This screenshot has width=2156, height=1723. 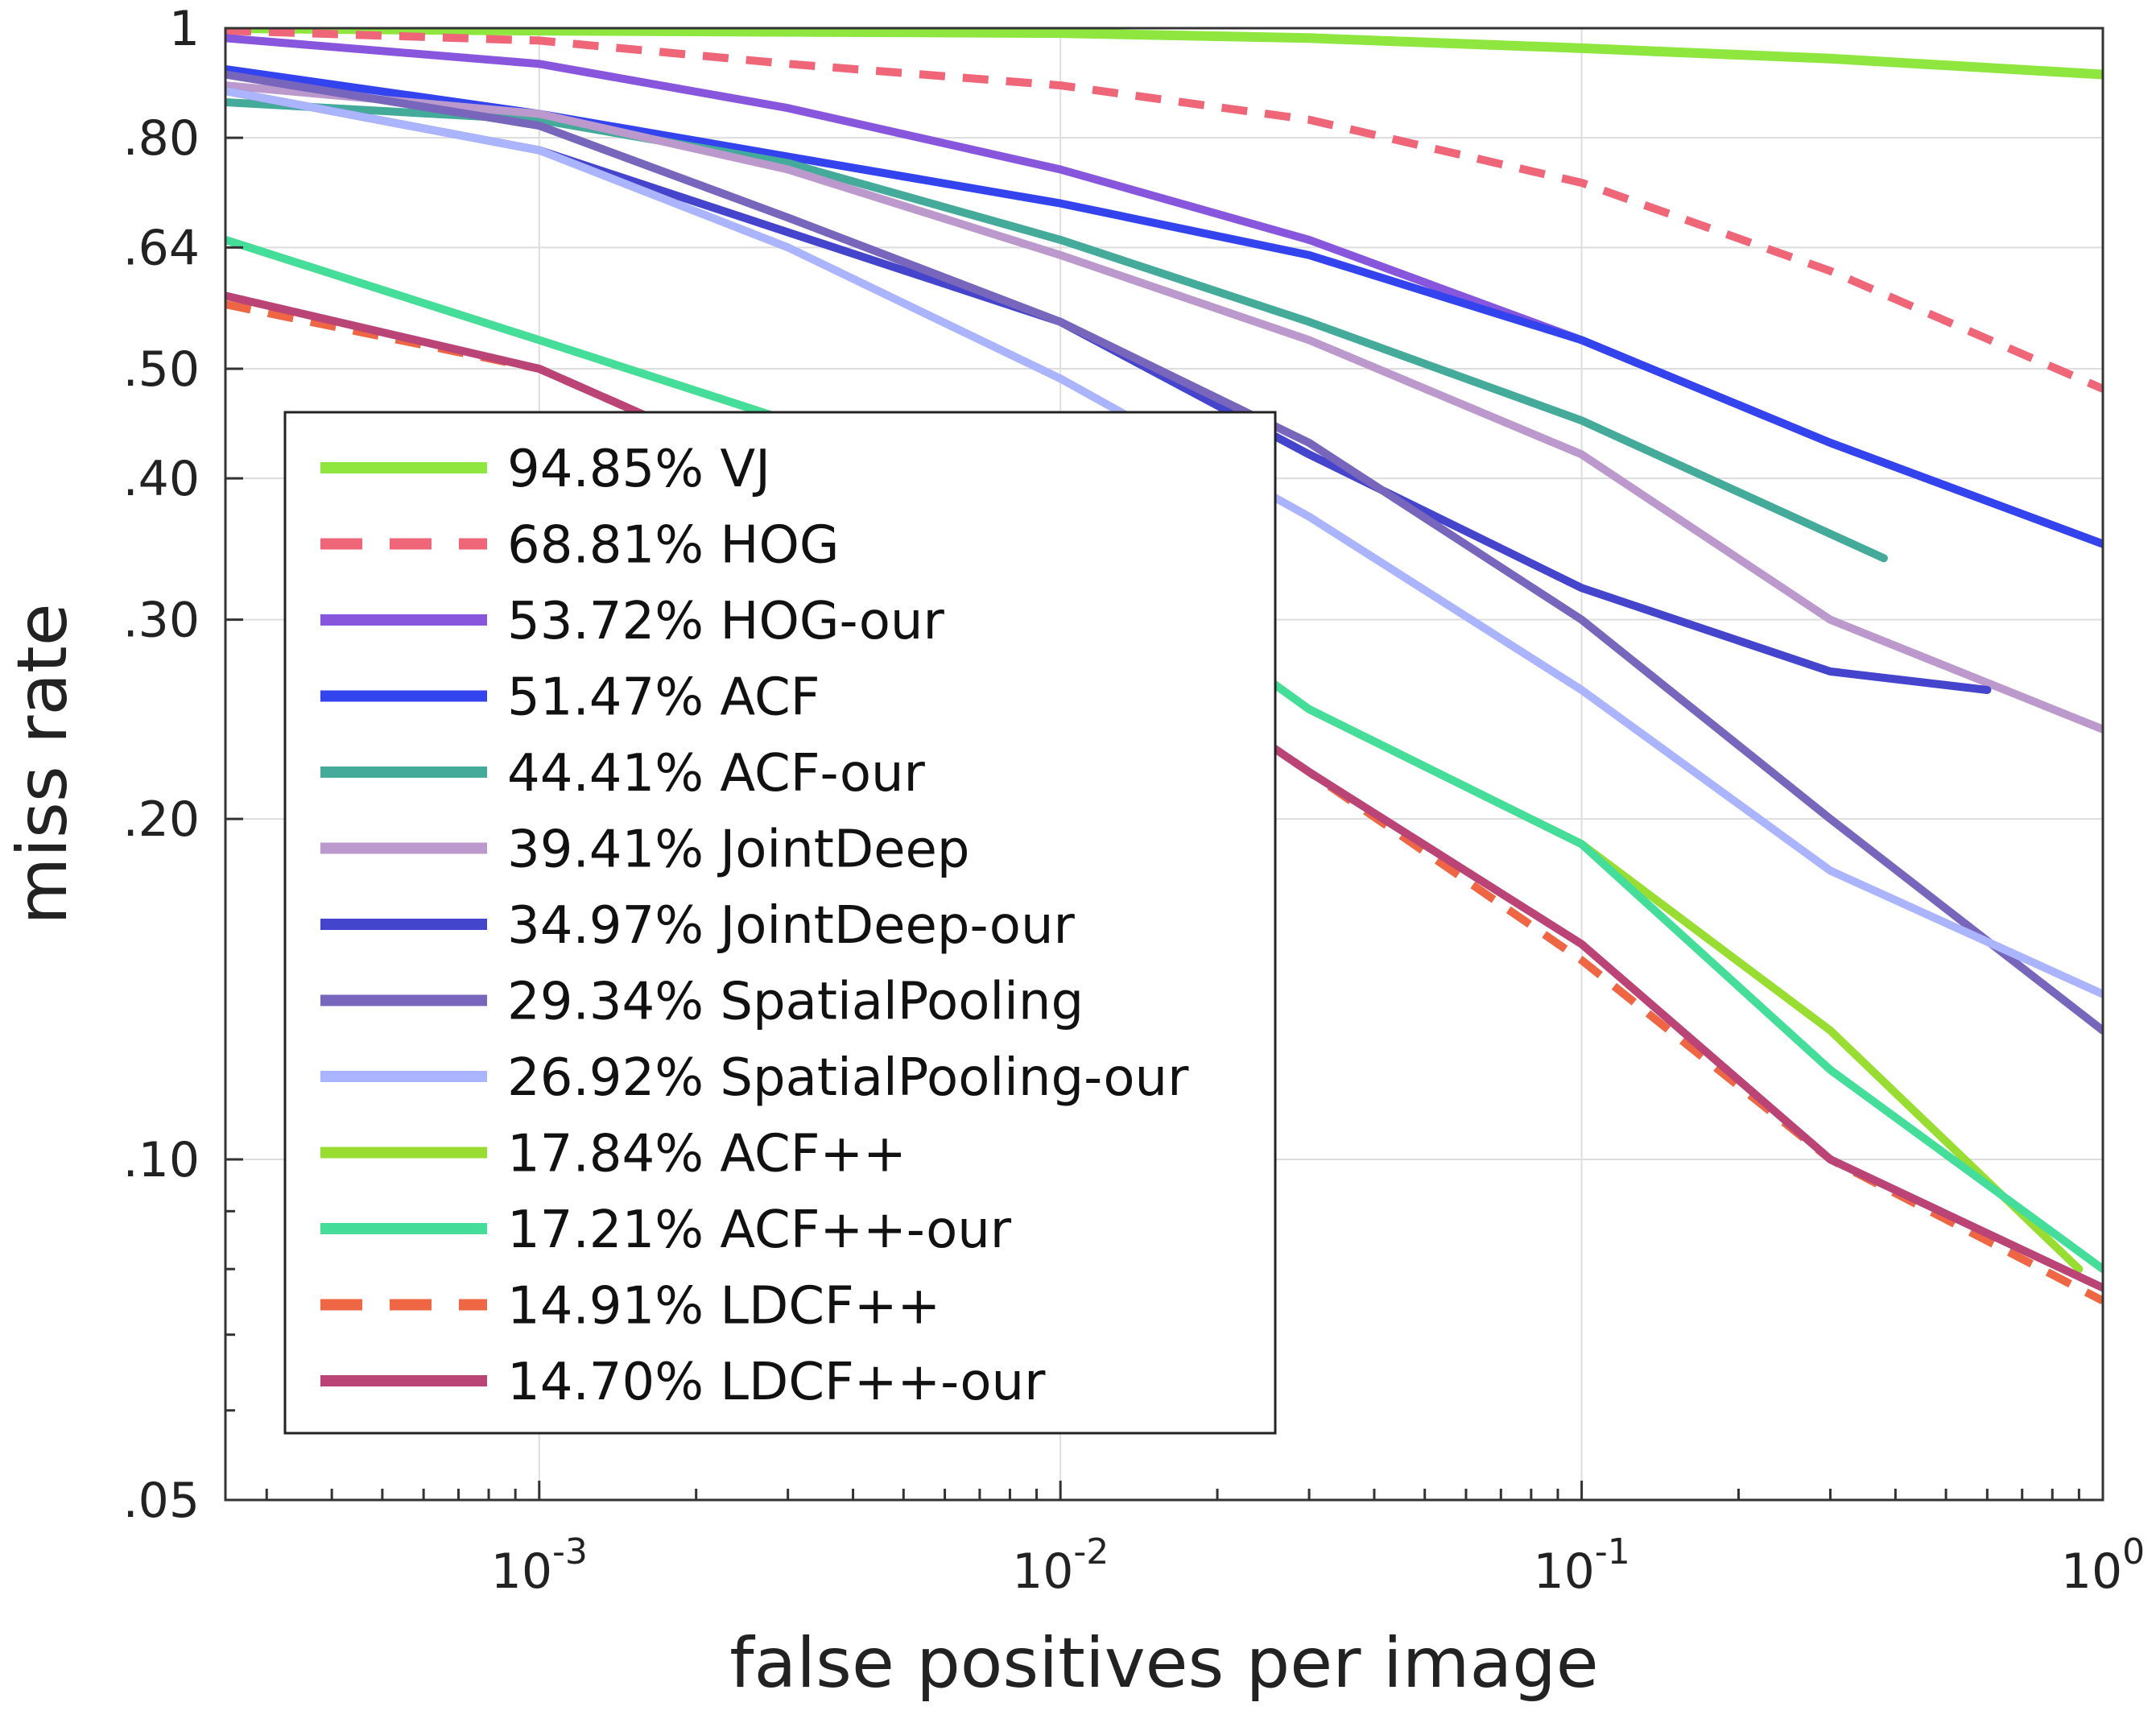 I want to click on legend-entry-label: 34.97% JointDeep-our, so click(x=791, y=926).